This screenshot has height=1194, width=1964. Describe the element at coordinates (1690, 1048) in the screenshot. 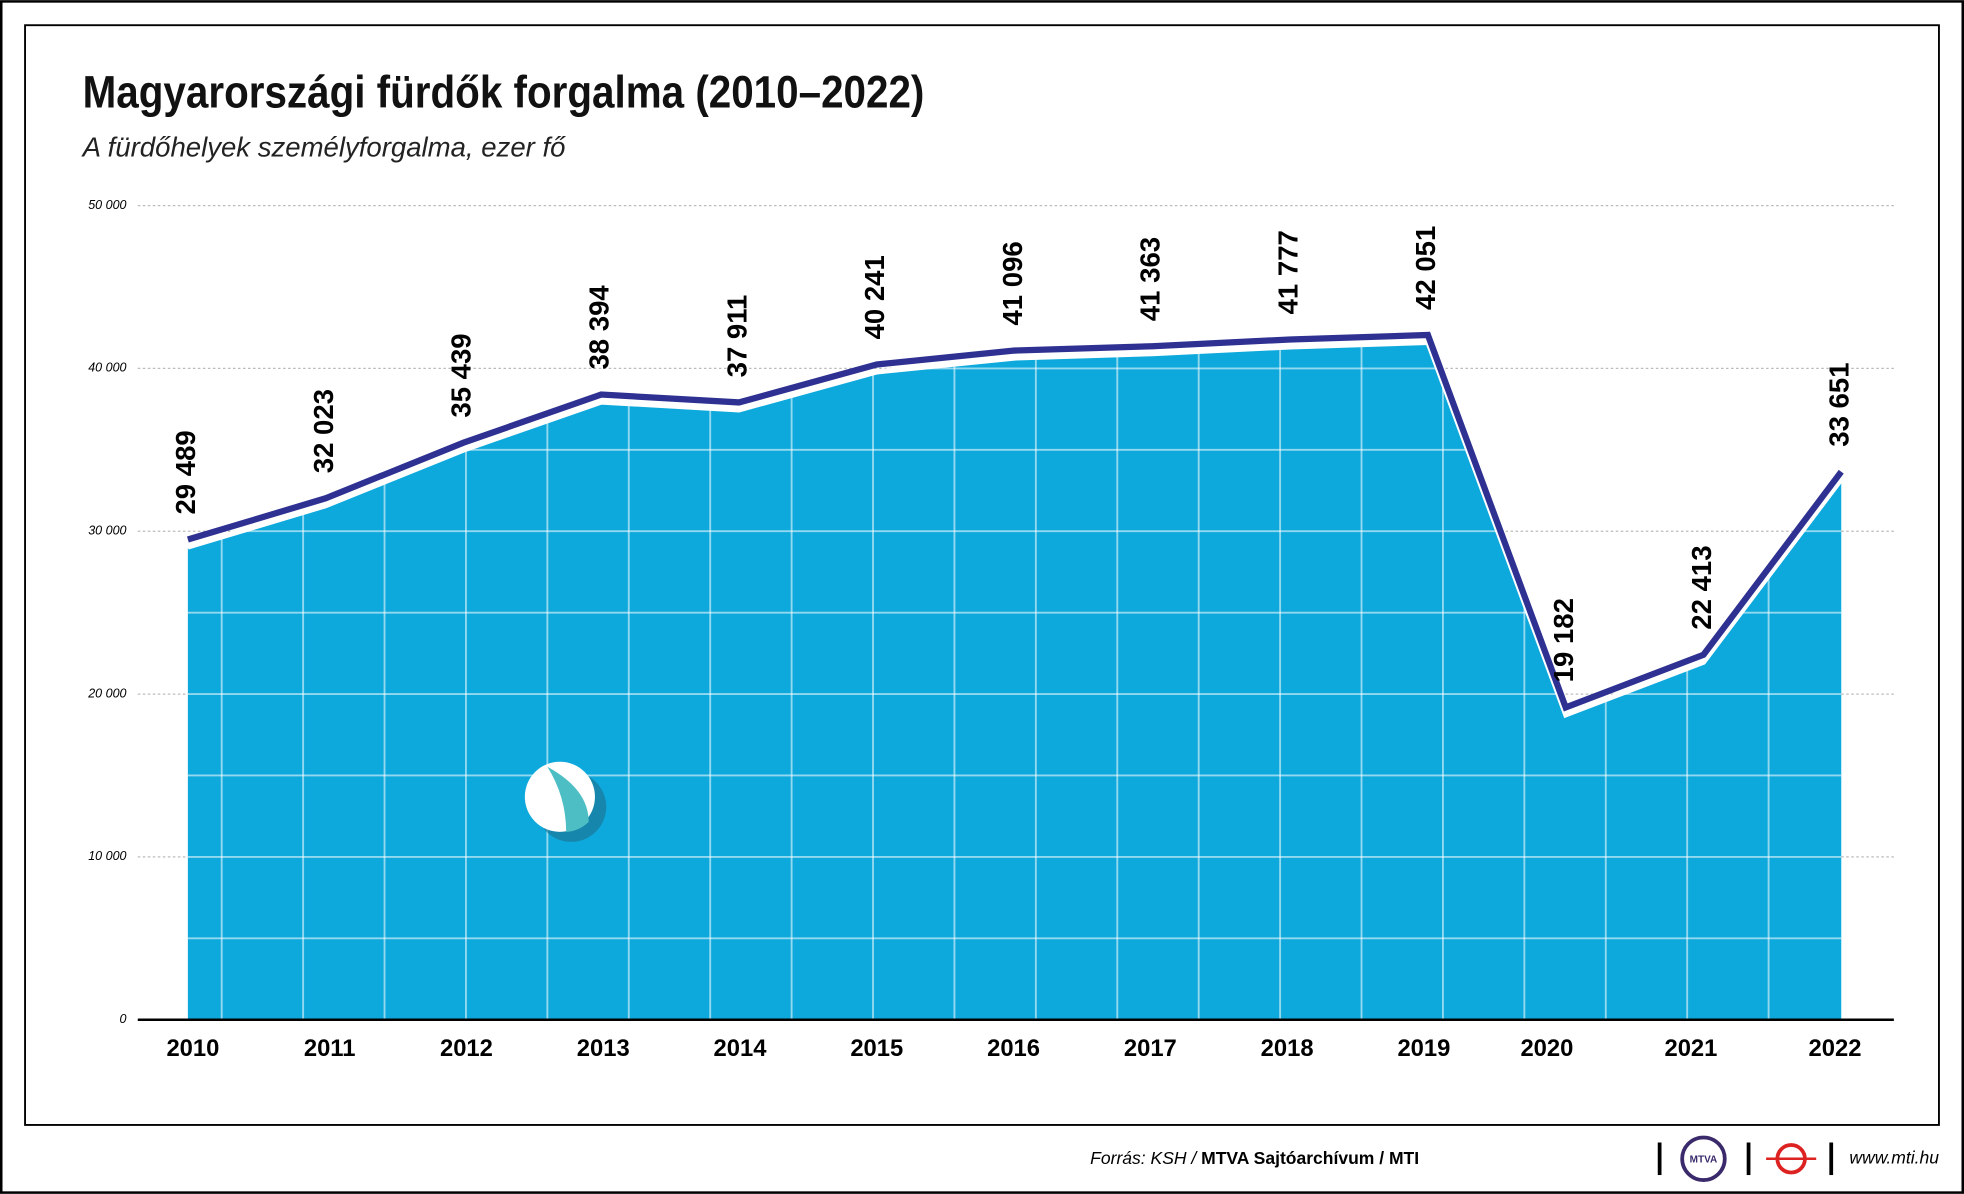

I see `x-tick-label: 2021` at that location.